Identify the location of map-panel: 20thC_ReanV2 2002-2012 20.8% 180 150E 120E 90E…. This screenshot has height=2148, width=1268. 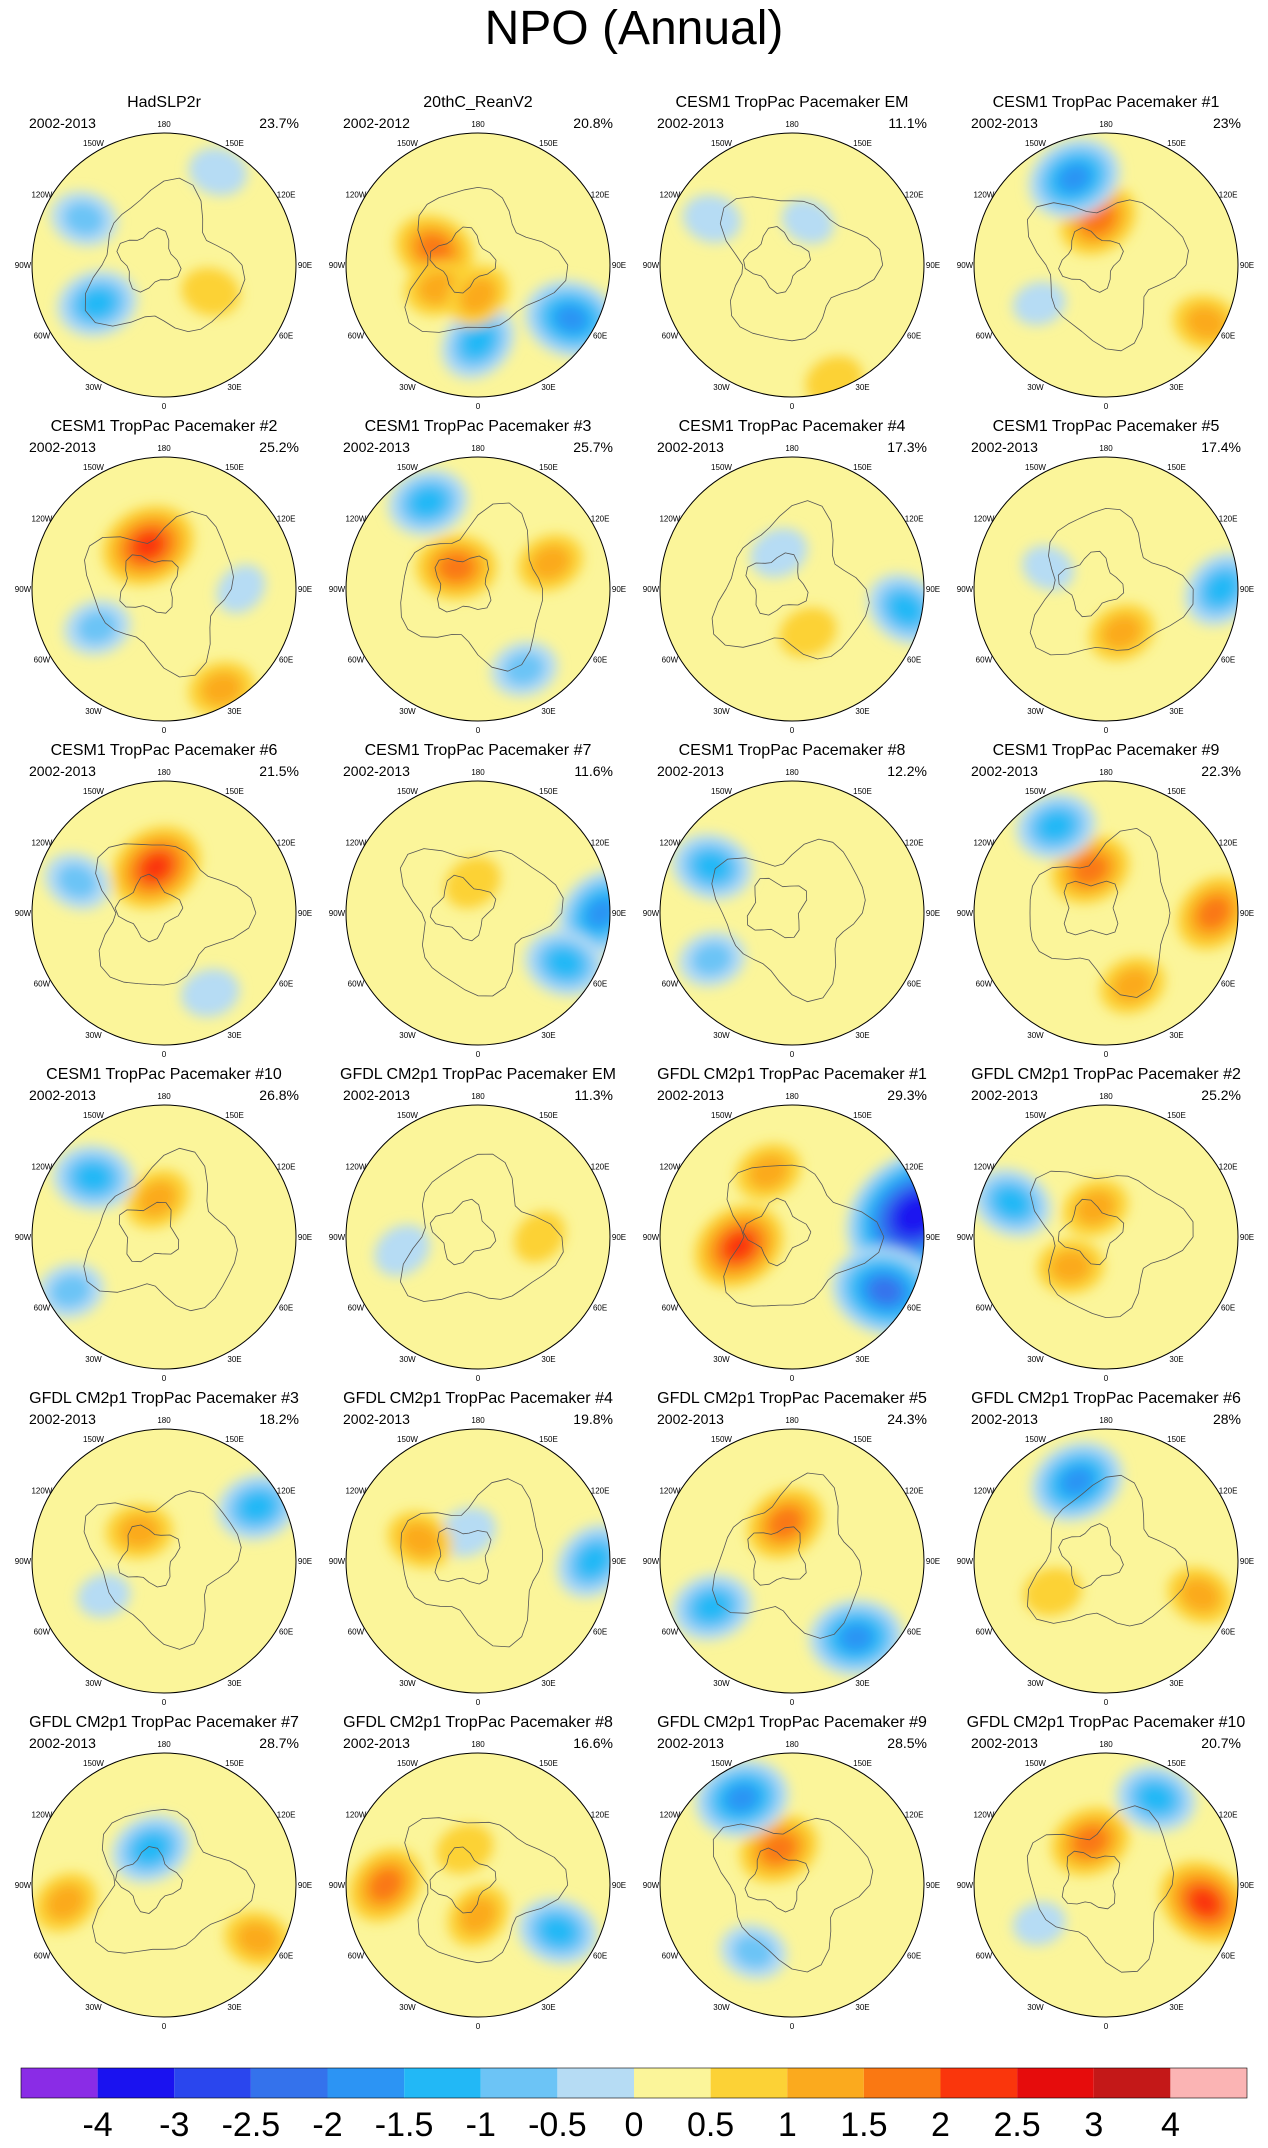
(477, 252).